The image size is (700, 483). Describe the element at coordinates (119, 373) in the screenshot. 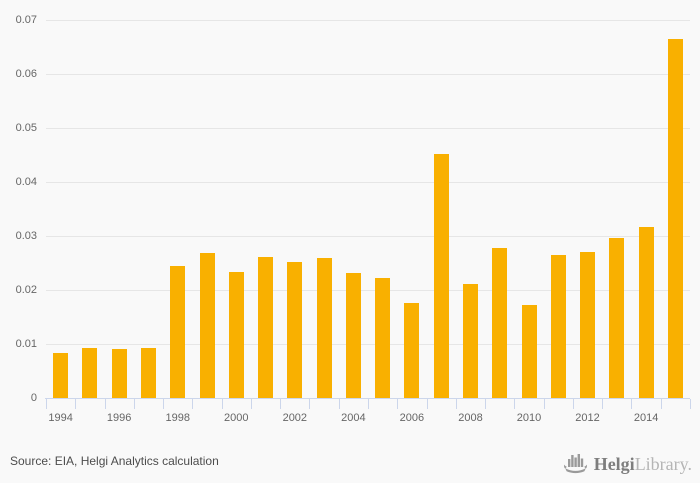

I see `bar-1996` at that location.